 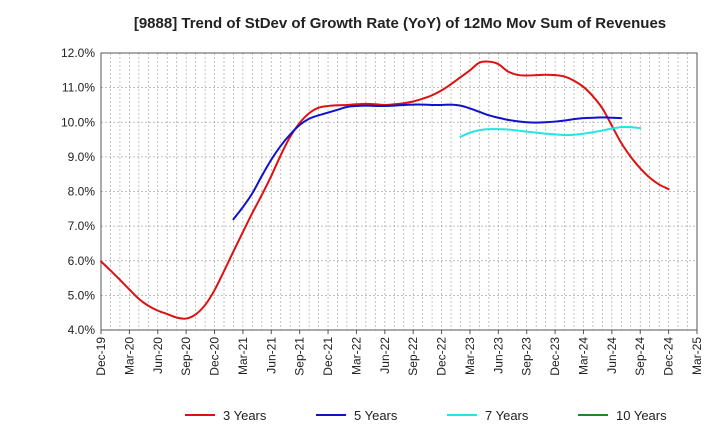 What do you see at coordinates (82, 330) in the screenshot?
I see `y-tick-label: 4.0%` at bounding box center [82, 330].